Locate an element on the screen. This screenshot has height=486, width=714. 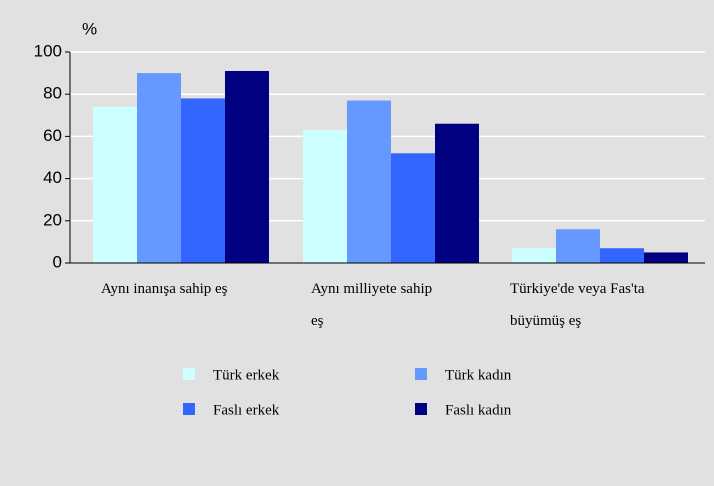
x-tick-label: Türkiye'de veya Fas'ta büyümüş eş is located at coordinates (577, 305).